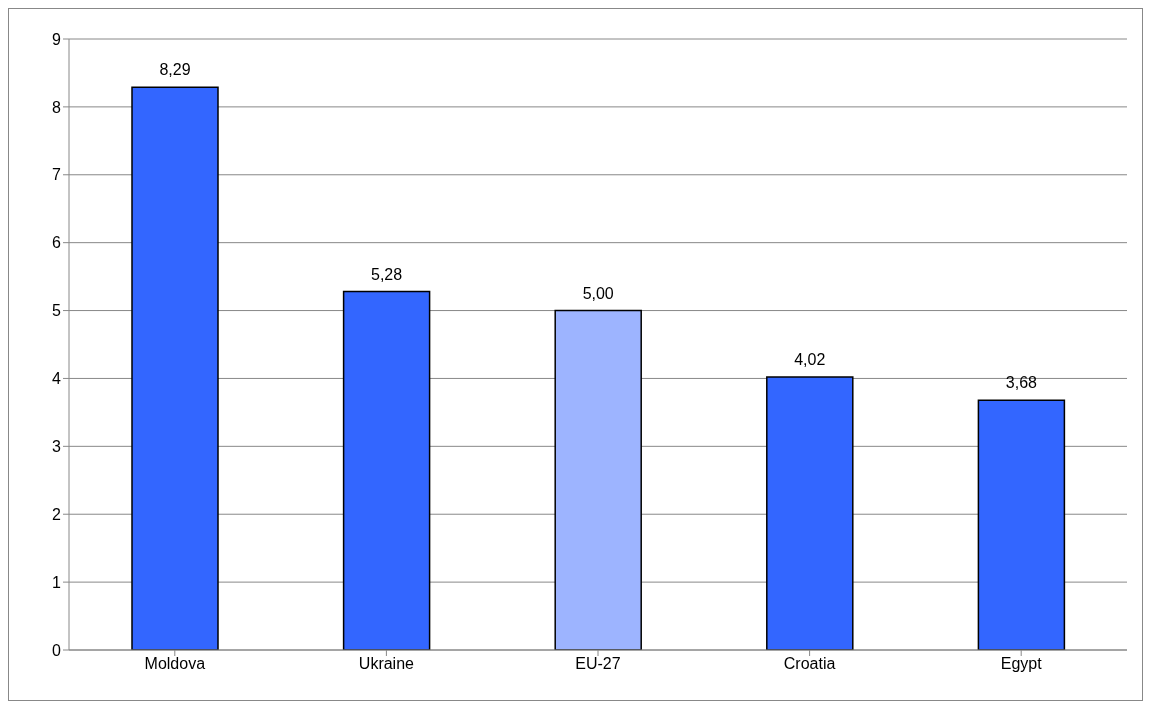 The width and height of the screenshot is (1151, 709). I want to click on y-tick-label: 1, so click(57, 582).